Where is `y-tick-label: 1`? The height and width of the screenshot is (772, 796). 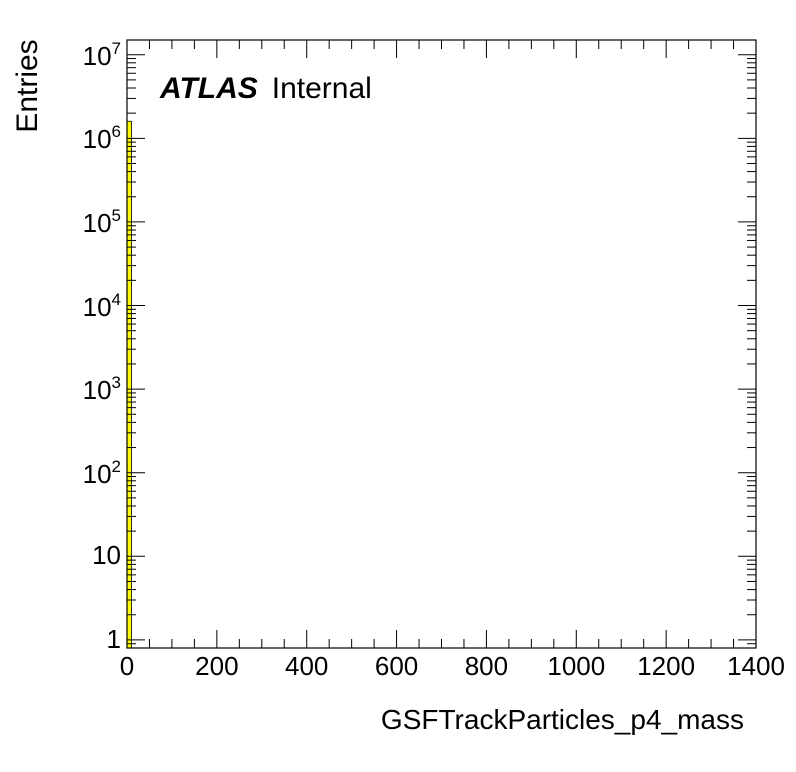 y-tick-label: 1 is located at coordinates (114, 639).